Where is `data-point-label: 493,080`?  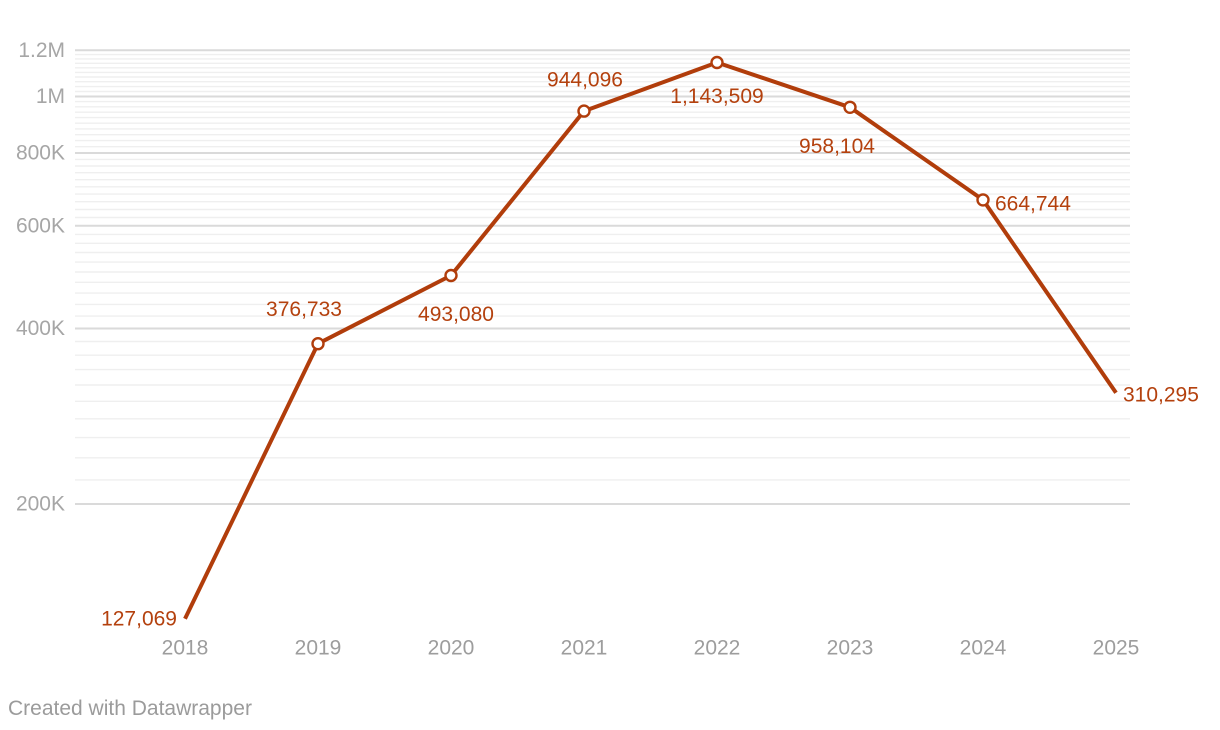 data-point-label: 493,080 is located at coordinates (456, 314).